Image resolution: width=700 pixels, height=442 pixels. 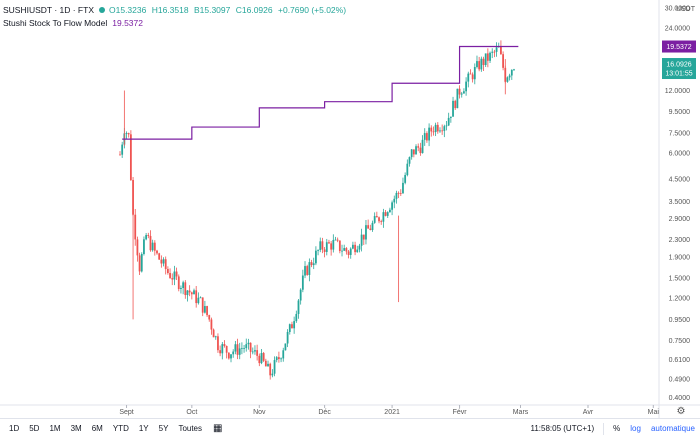 I want to click on ohlc-low: B15.3097, so click(x=212, y=10).